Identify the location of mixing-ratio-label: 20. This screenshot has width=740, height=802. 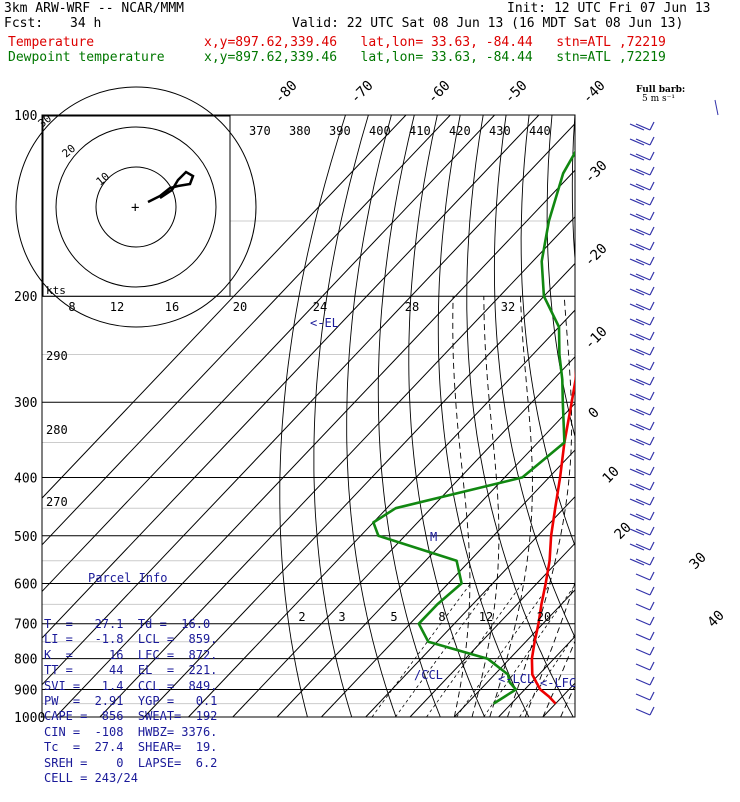
(544, 617).